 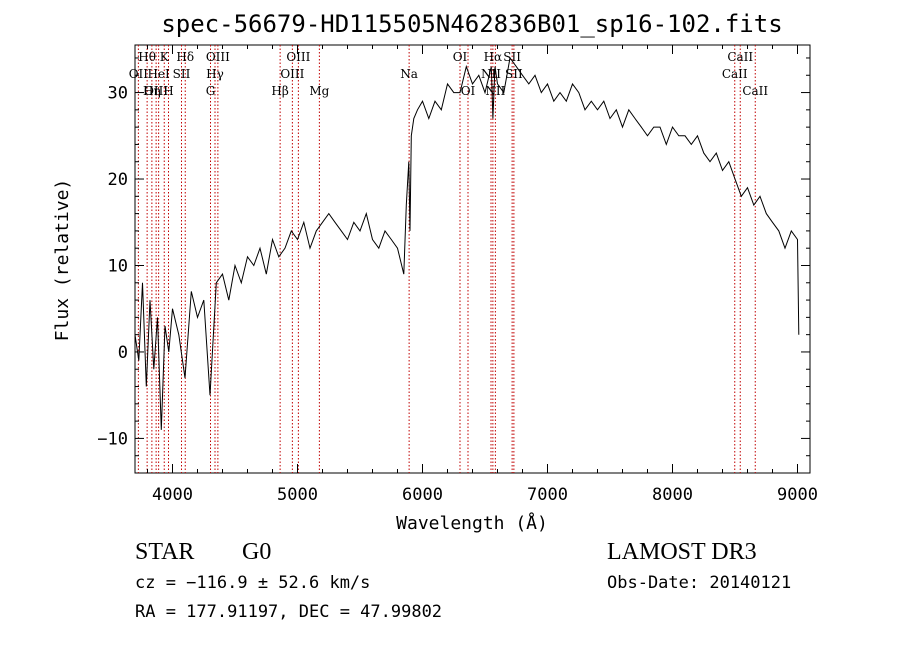 I want to click on line-label-3: HeI, so click(x=158, y=74).